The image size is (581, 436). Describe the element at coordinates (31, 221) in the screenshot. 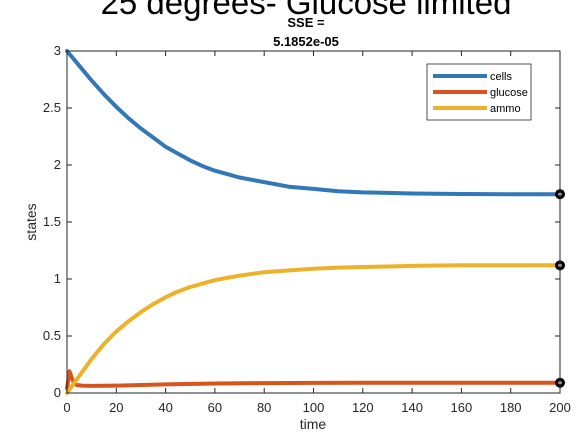

I see `y-axis-label: states` at that location.